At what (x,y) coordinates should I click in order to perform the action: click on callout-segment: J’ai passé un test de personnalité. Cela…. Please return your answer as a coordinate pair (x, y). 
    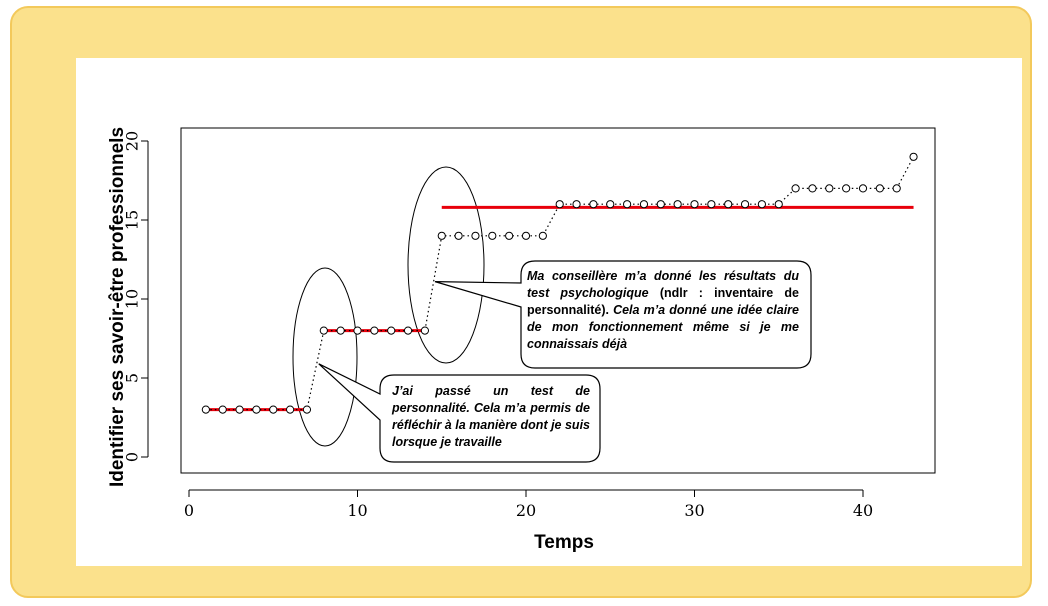
    Looking at the image, I should click on (491, 416).